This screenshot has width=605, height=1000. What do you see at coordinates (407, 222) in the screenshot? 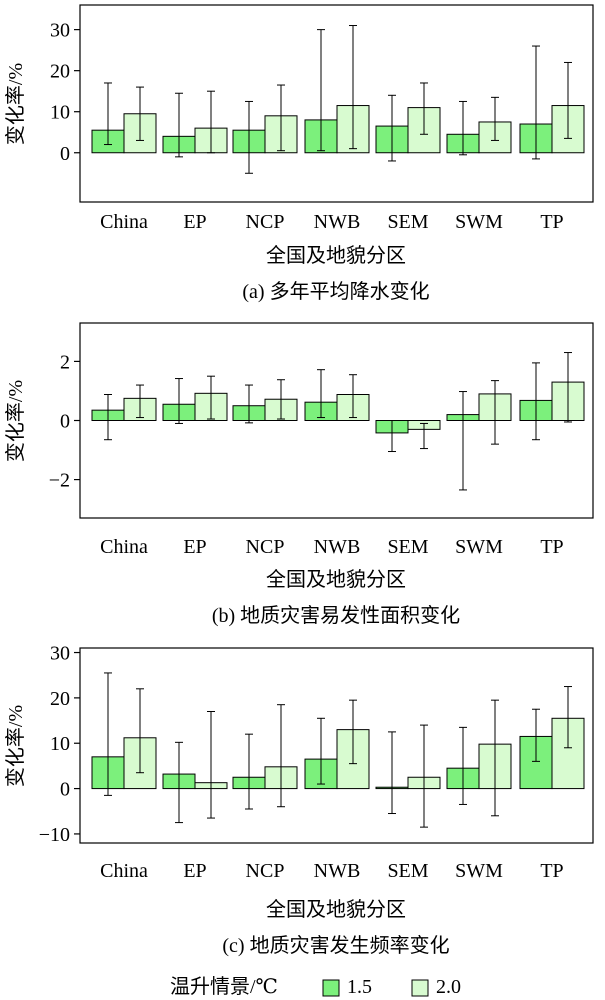
I see `category-label-a-4: SEM` at bounding box center [407, 222].